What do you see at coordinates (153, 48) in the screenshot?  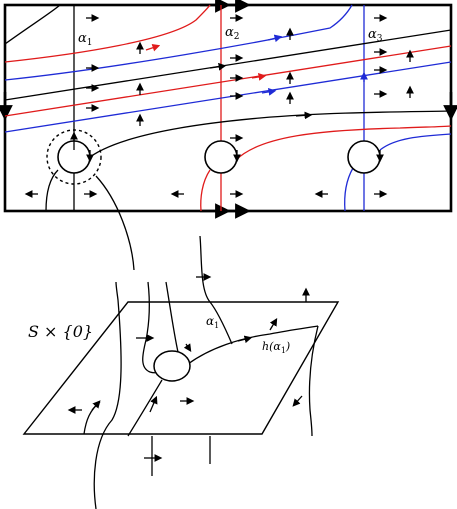 I see `red-flow-top-arrow` at bounding box center [153, 48].